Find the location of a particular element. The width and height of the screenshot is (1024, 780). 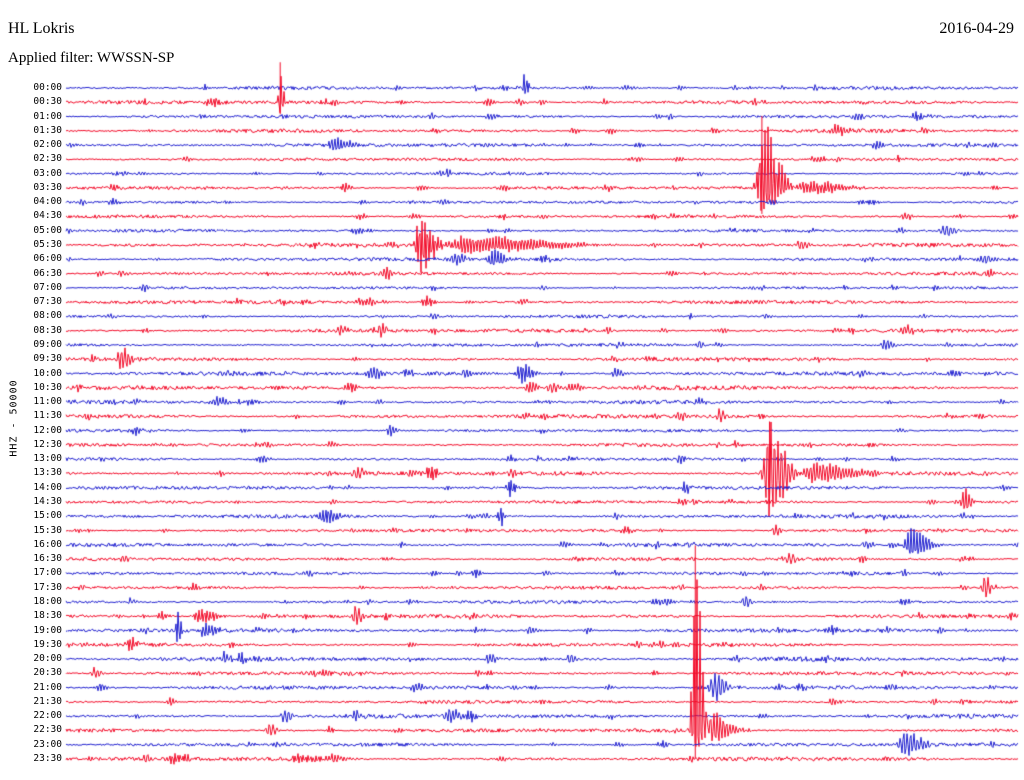

time-label: 20:00 is located at coordinates (47, 659).